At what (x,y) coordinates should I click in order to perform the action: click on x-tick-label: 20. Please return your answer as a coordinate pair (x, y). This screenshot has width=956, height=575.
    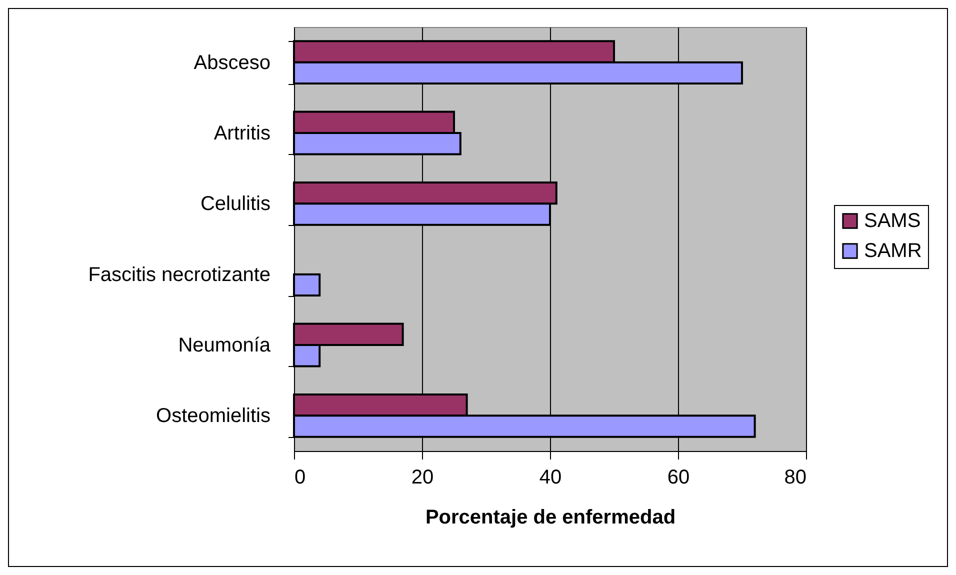
    Looking at the image, I should click on (422, 477).